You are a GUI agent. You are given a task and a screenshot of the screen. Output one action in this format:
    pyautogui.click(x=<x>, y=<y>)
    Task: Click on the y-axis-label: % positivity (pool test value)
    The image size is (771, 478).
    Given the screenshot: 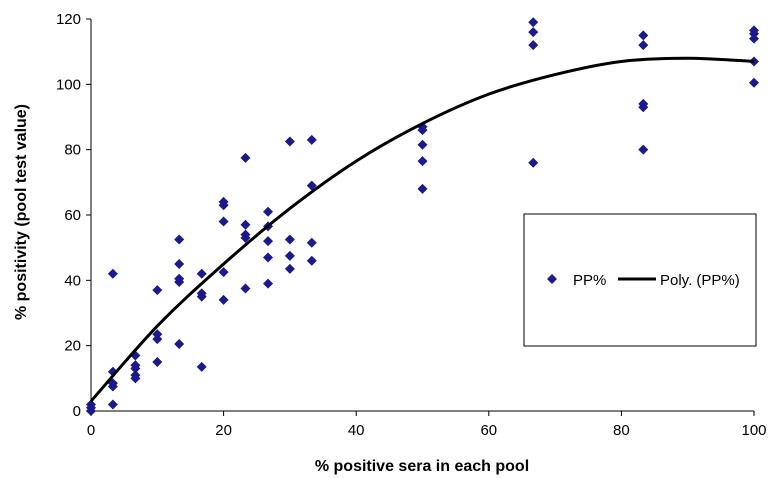 What is the action you would take?
    pyautogui.click(x=21, y=212)
    